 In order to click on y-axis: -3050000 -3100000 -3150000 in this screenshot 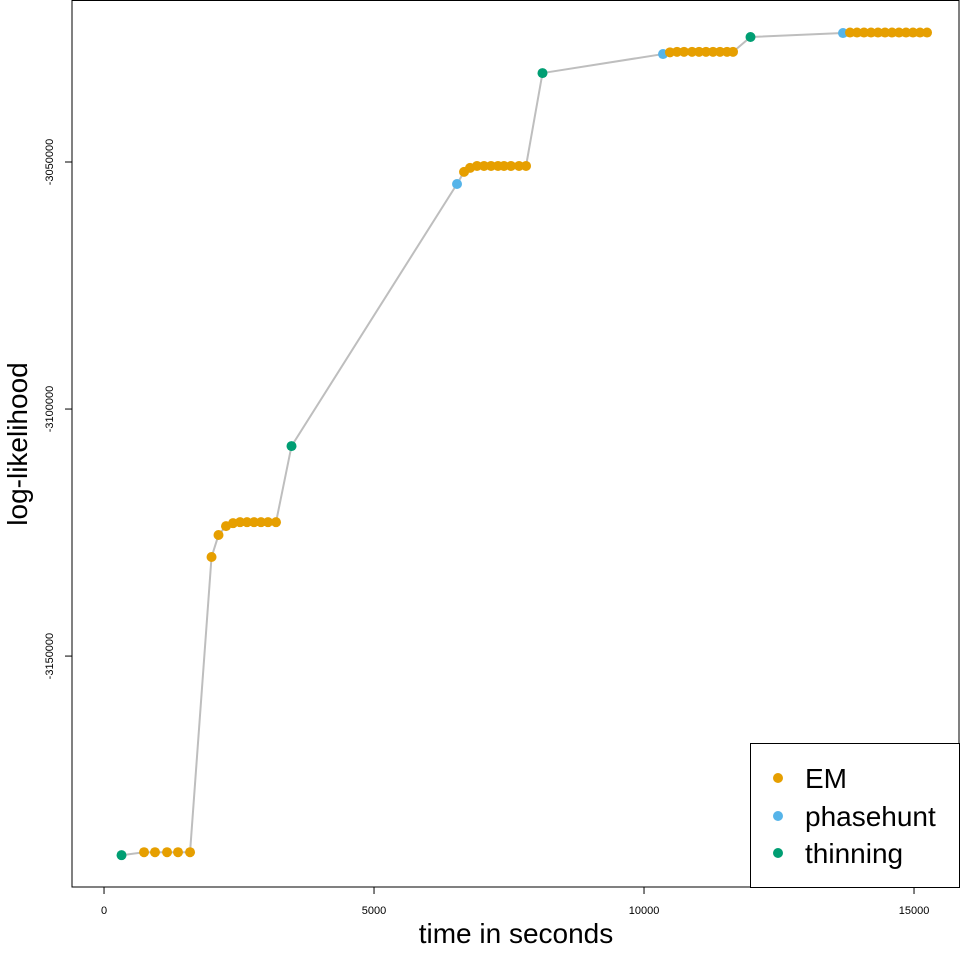, I will do `click(58, 409)`.